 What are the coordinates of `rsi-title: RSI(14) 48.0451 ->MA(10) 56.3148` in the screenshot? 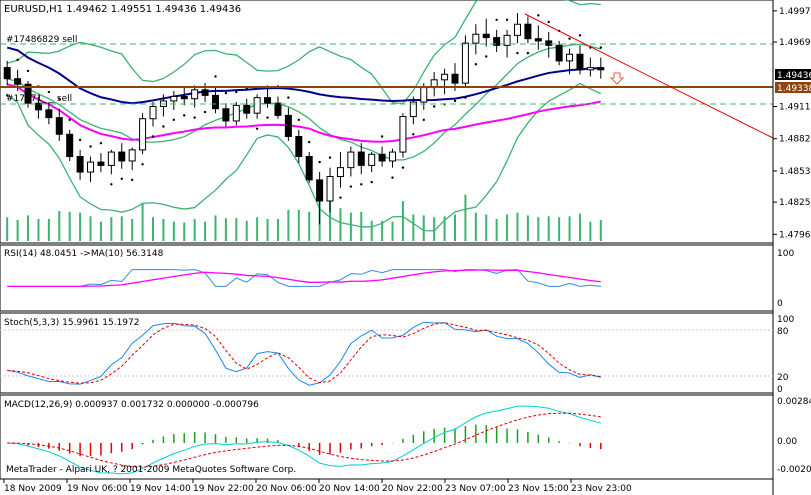 It's located at (84, 254).